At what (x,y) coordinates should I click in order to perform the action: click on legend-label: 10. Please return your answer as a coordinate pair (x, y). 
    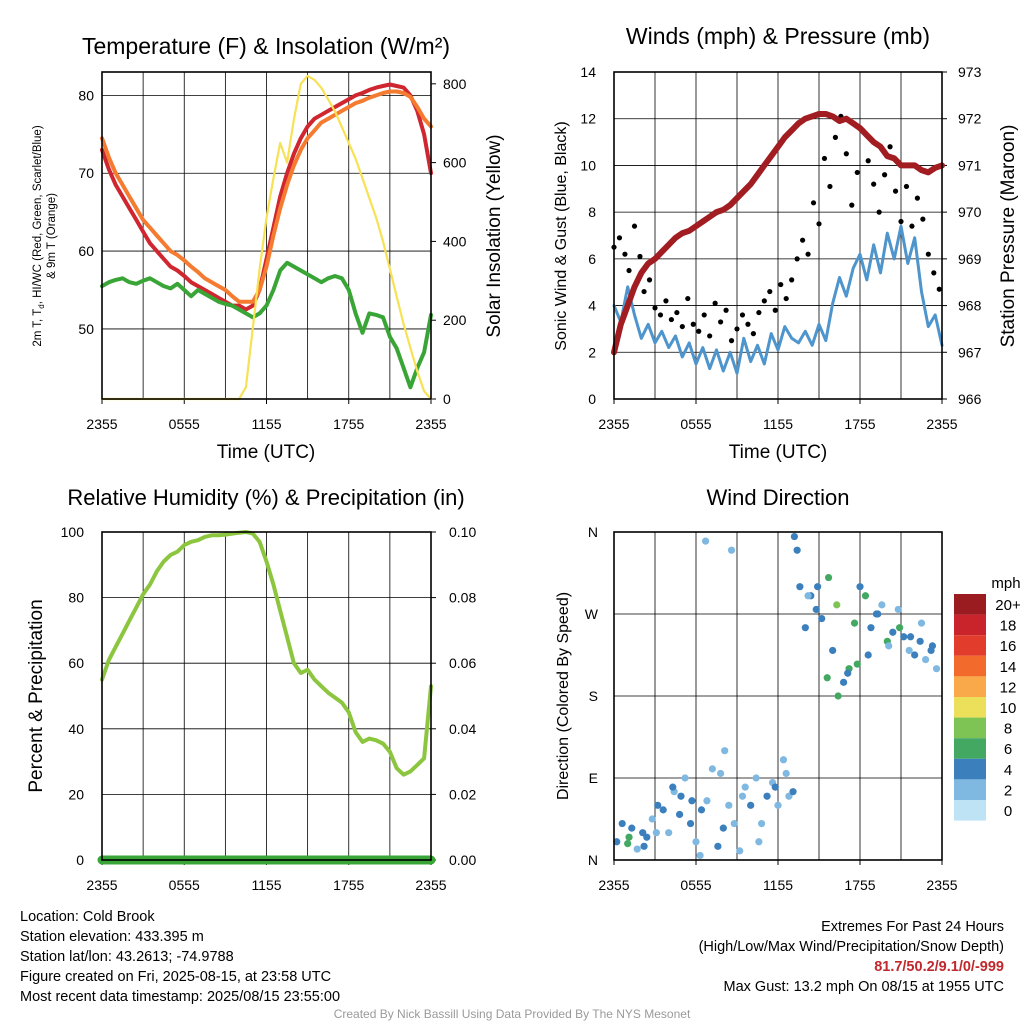
    Looking at the image, I should click on (1008, 708).